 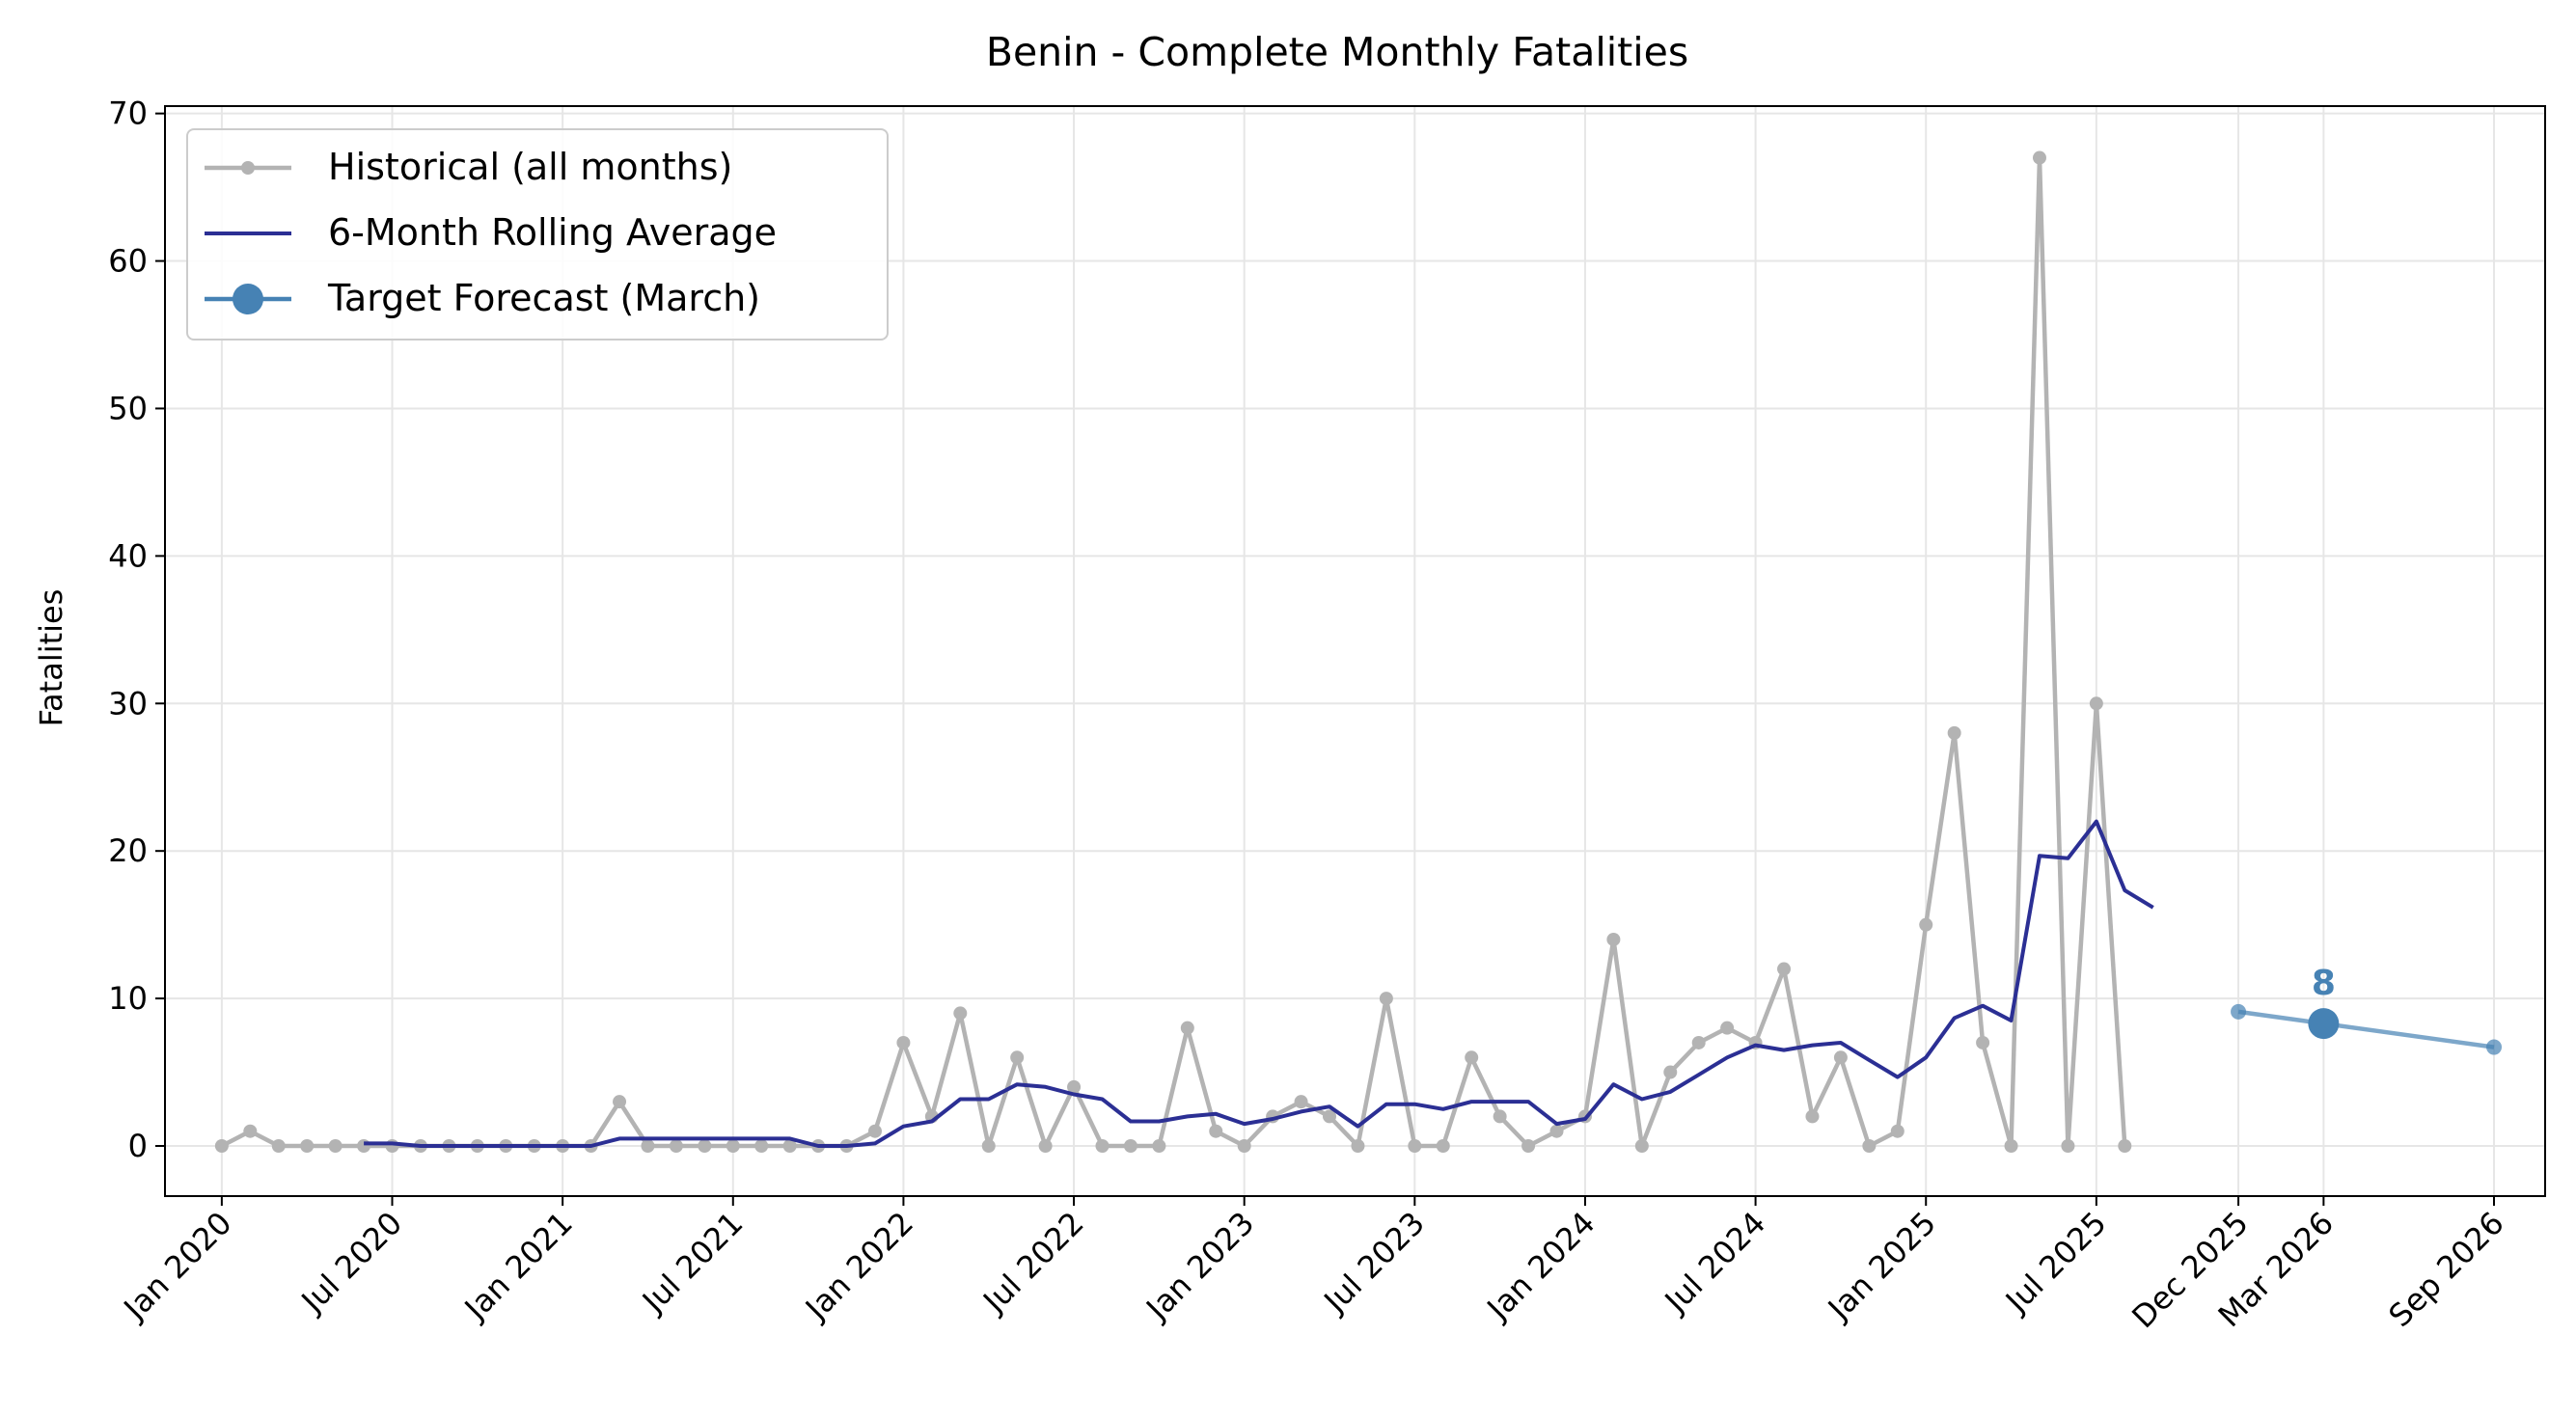 What do you see at coordinates (2055, 1263) in the screenshot?
I see `x-tick-label: Jul 2025` at bounding box center [2055, 1263].